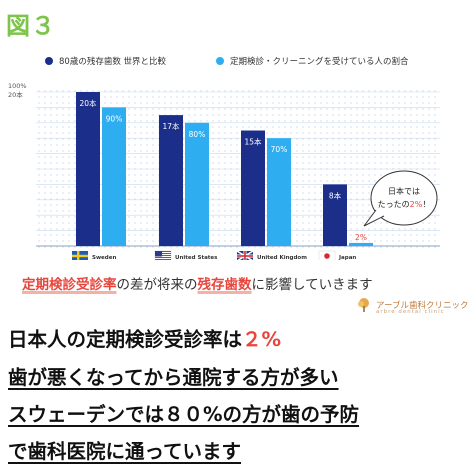 This screenshot has height=475, width=473. I want to click on flag-united-kingdom-icon, so click(245, 255).